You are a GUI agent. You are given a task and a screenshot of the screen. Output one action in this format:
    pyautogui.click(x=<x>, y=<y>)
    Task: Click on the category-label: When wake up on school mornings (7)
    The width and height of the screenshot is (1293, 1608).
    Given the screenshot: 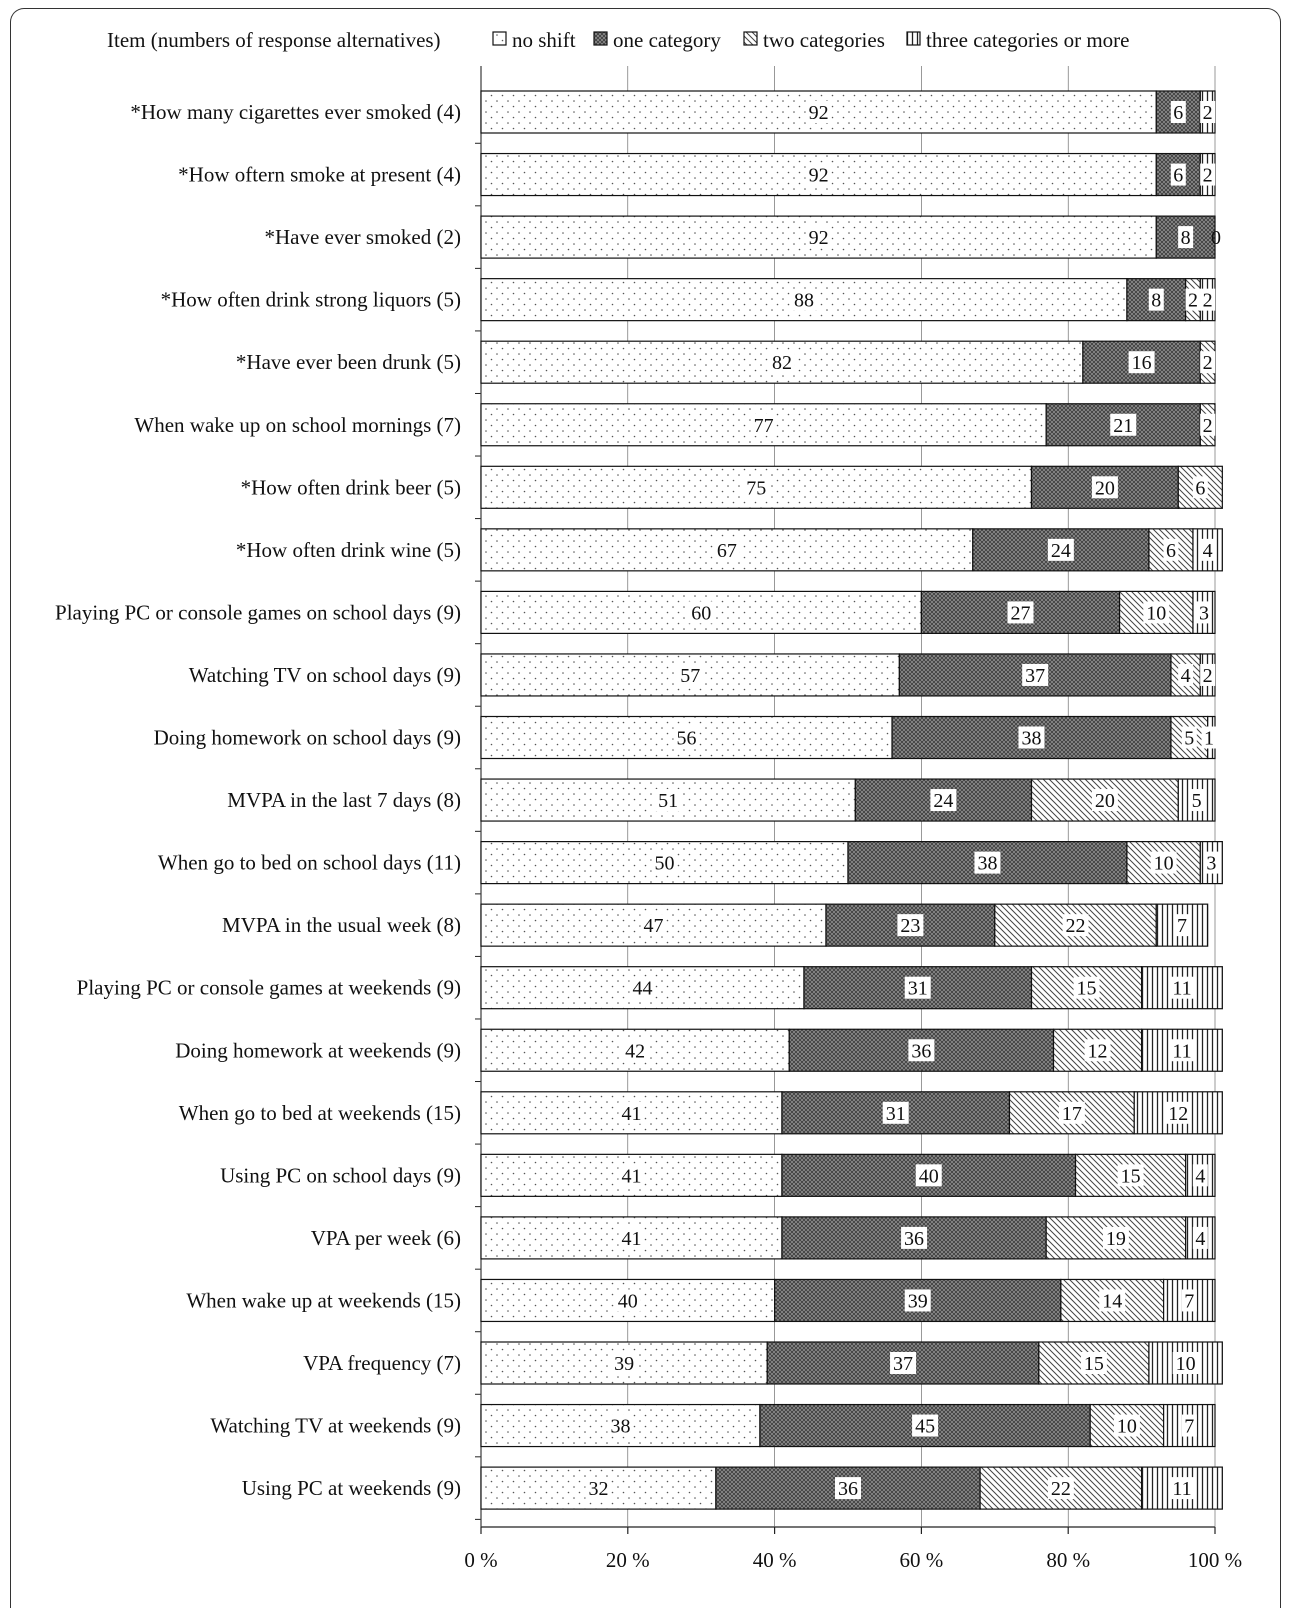 What is the action you would take?
    pyautogui.click(x=297, y=425)
    